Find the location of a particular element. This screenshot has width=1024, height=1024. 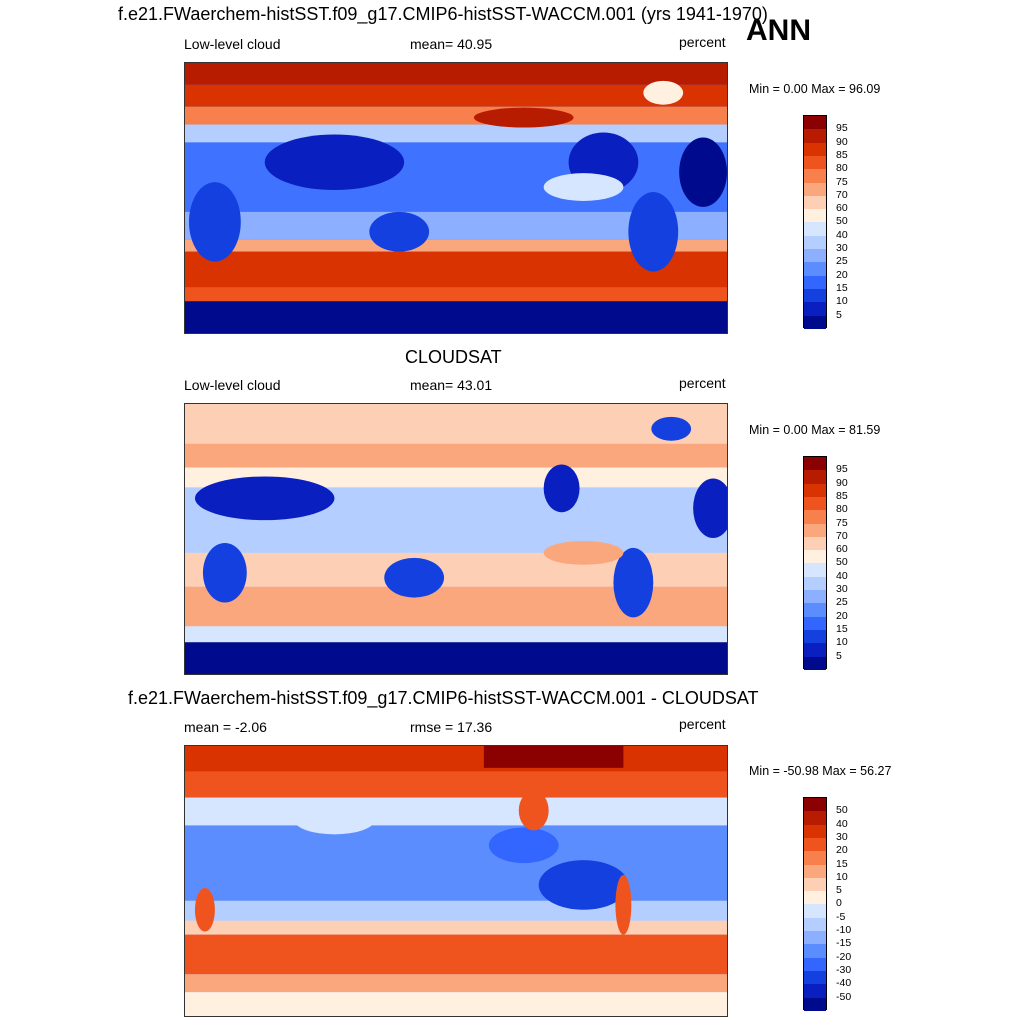

panel-1-variable-label: Low-level cloud is located at coordinates (232, 44).